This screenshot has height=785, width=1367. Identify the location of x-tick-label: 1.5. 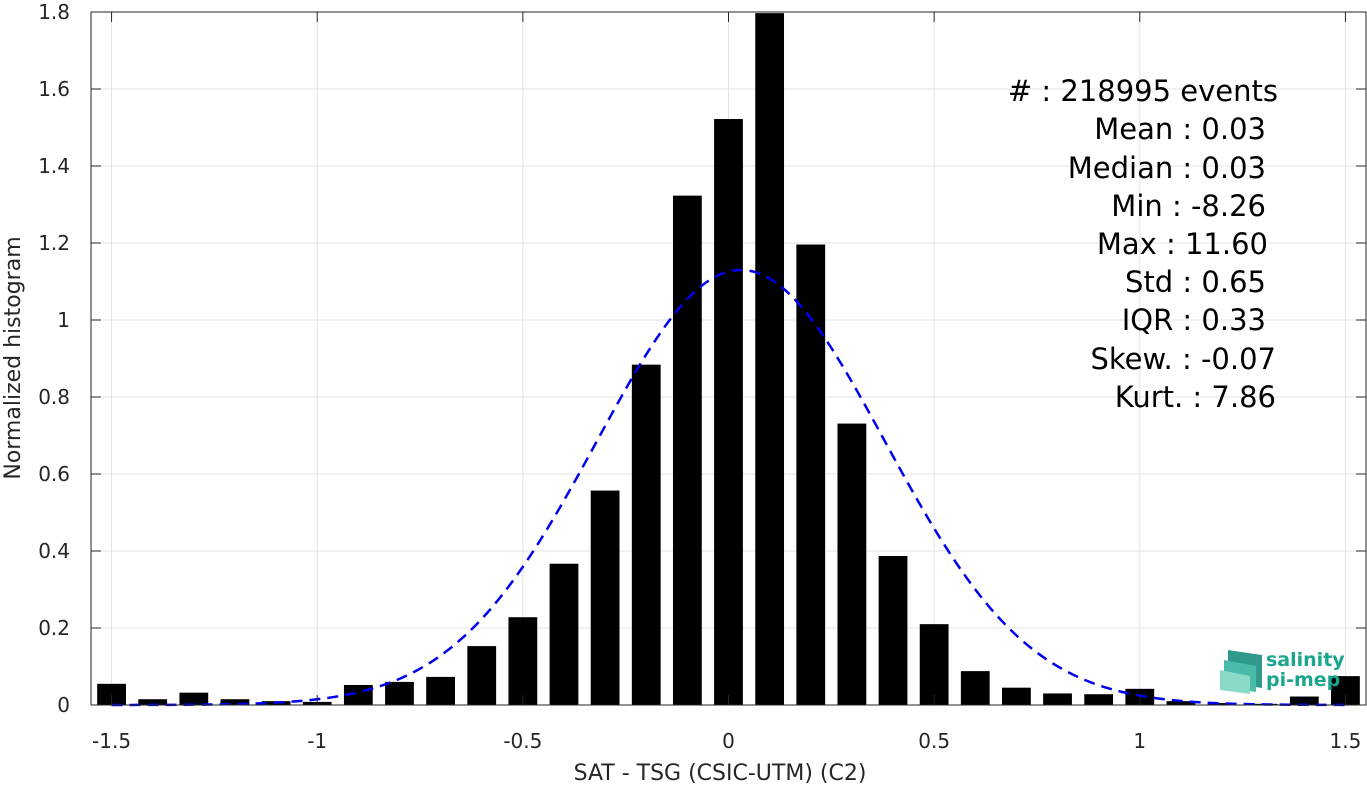
(1346, 741).